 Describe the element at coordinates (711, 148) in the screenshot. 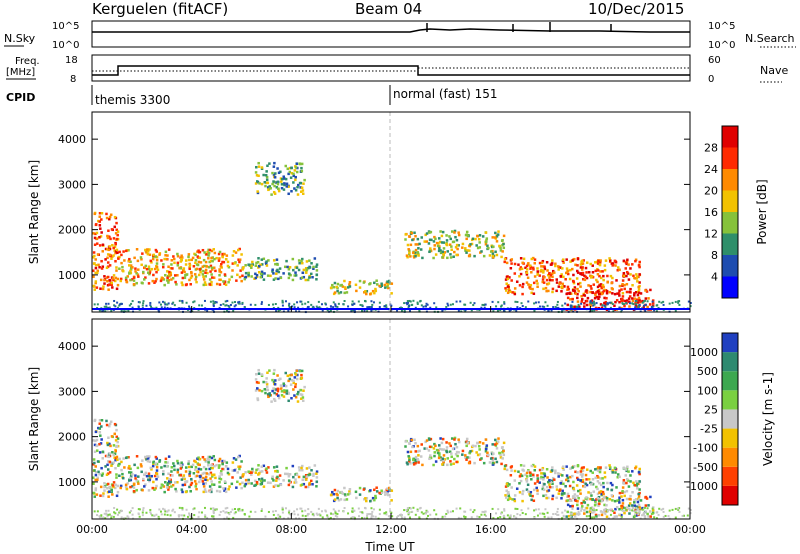

I see `colorbar-tick-label: 28` at that location.